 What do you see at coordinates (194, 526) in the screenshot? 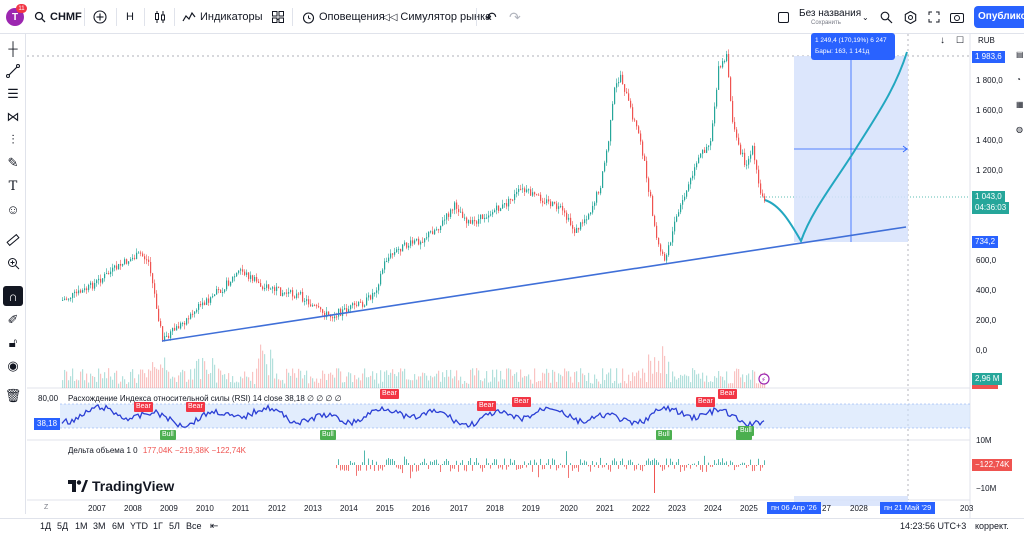
I see `range-button: Все` at bounding box center [194, 526].